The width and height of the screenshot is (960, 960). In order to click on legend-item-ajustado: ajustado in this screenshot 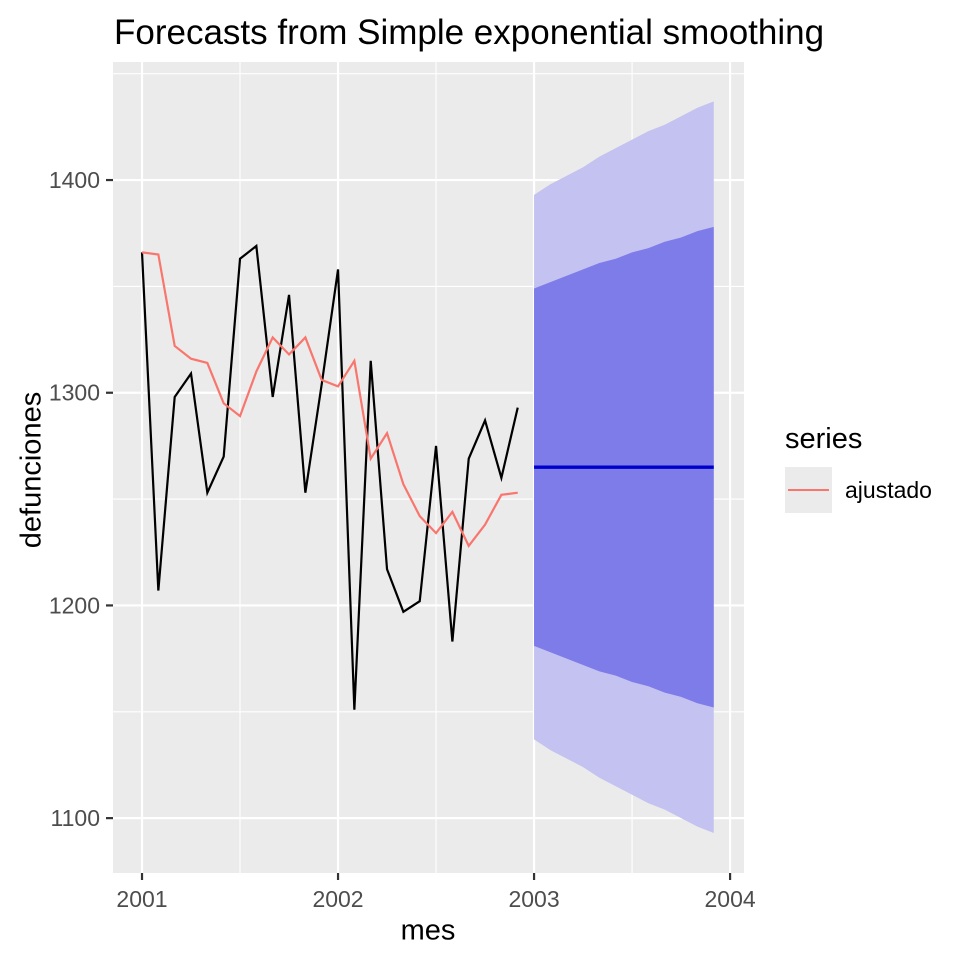, I will do `click(858, 490)`.